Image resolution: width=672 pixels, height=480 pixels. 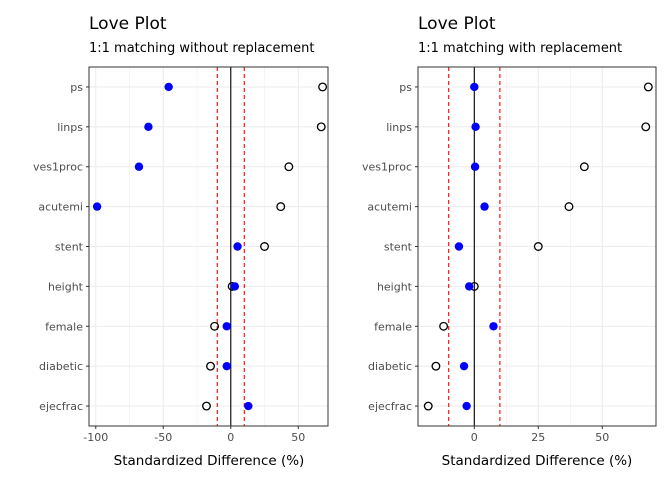 What do you see at coordinates (163, 437) in the screenshot?
I see `x-tick-label: -50` at bounding box center [163, 437].